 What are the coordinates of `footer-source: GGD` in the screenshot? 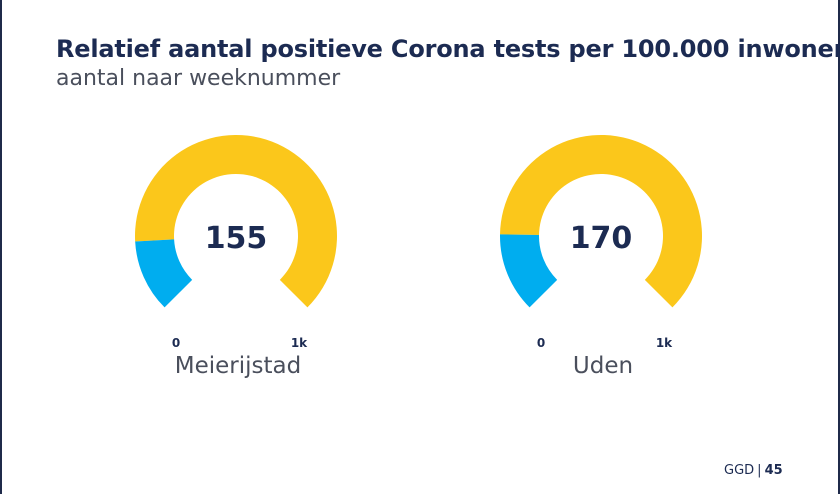 It's located at (739, 470).